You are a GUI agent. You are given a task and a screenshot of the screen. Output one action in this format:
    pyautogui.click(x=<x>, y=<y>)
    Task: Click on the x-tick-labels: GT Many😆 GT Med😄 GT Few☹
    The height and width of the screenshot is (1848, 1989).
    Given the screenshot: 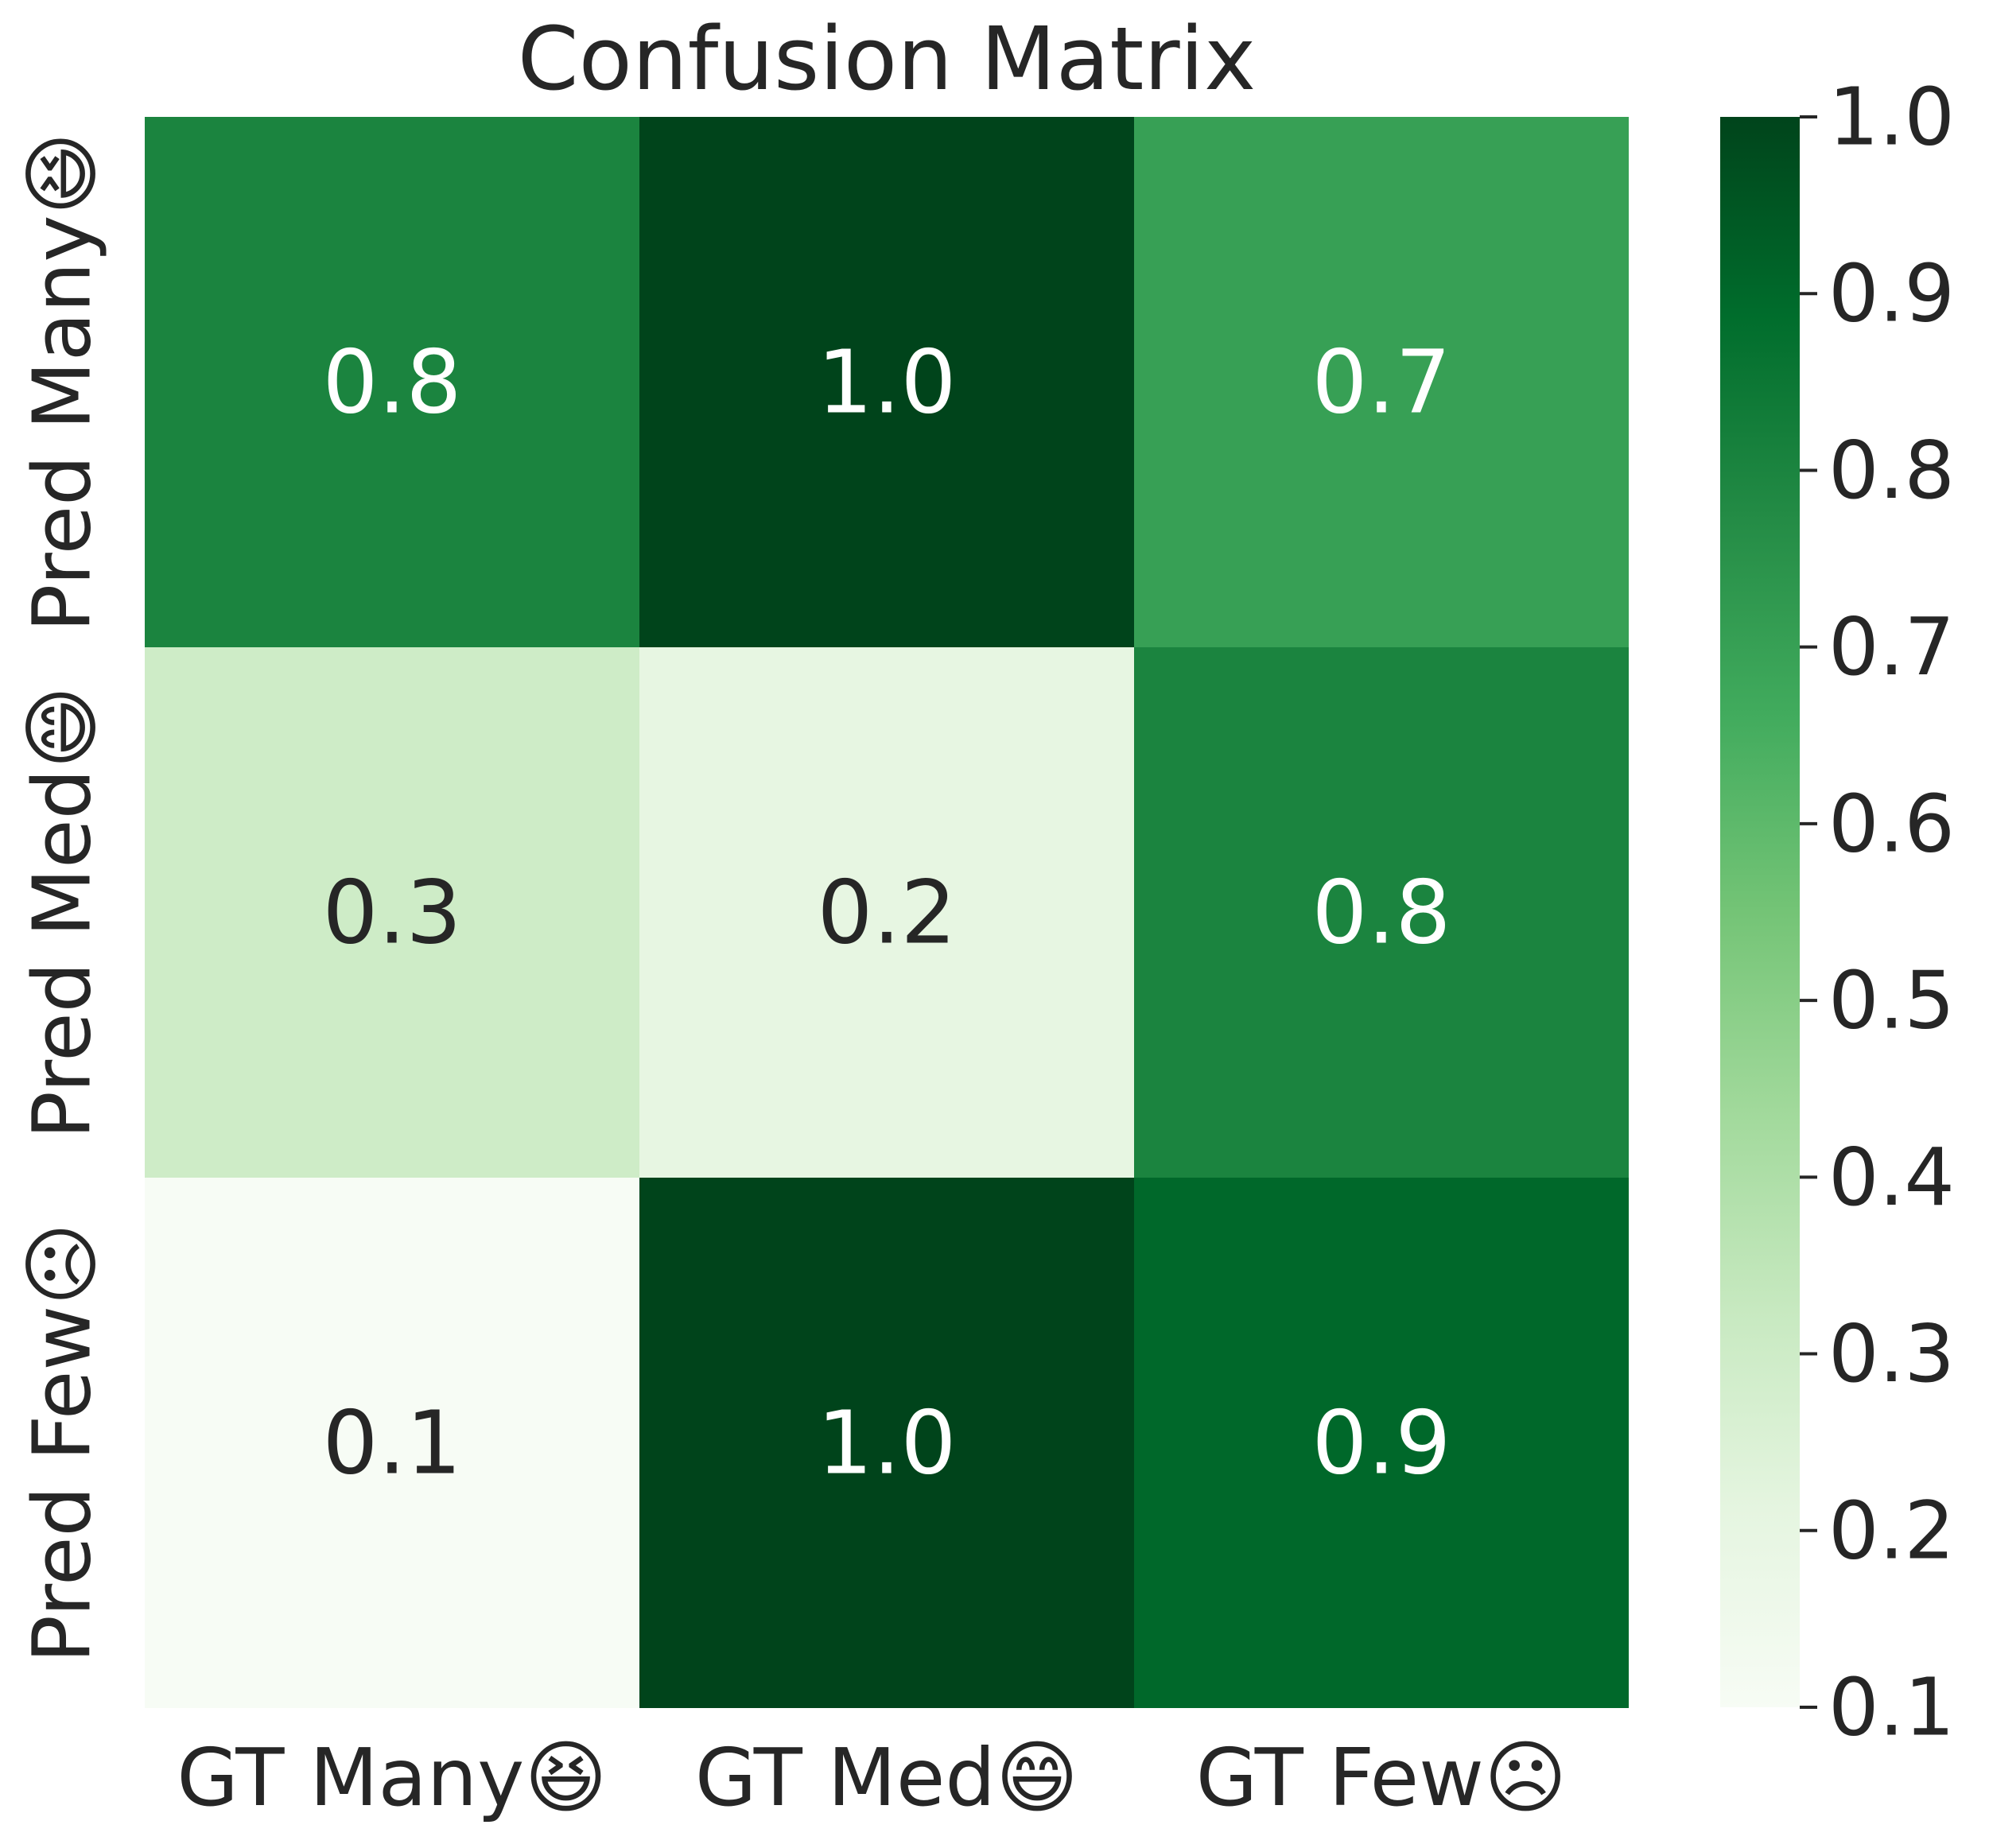 What is the action you would take?
    pyautogui.click(x=872, y=1777)
    